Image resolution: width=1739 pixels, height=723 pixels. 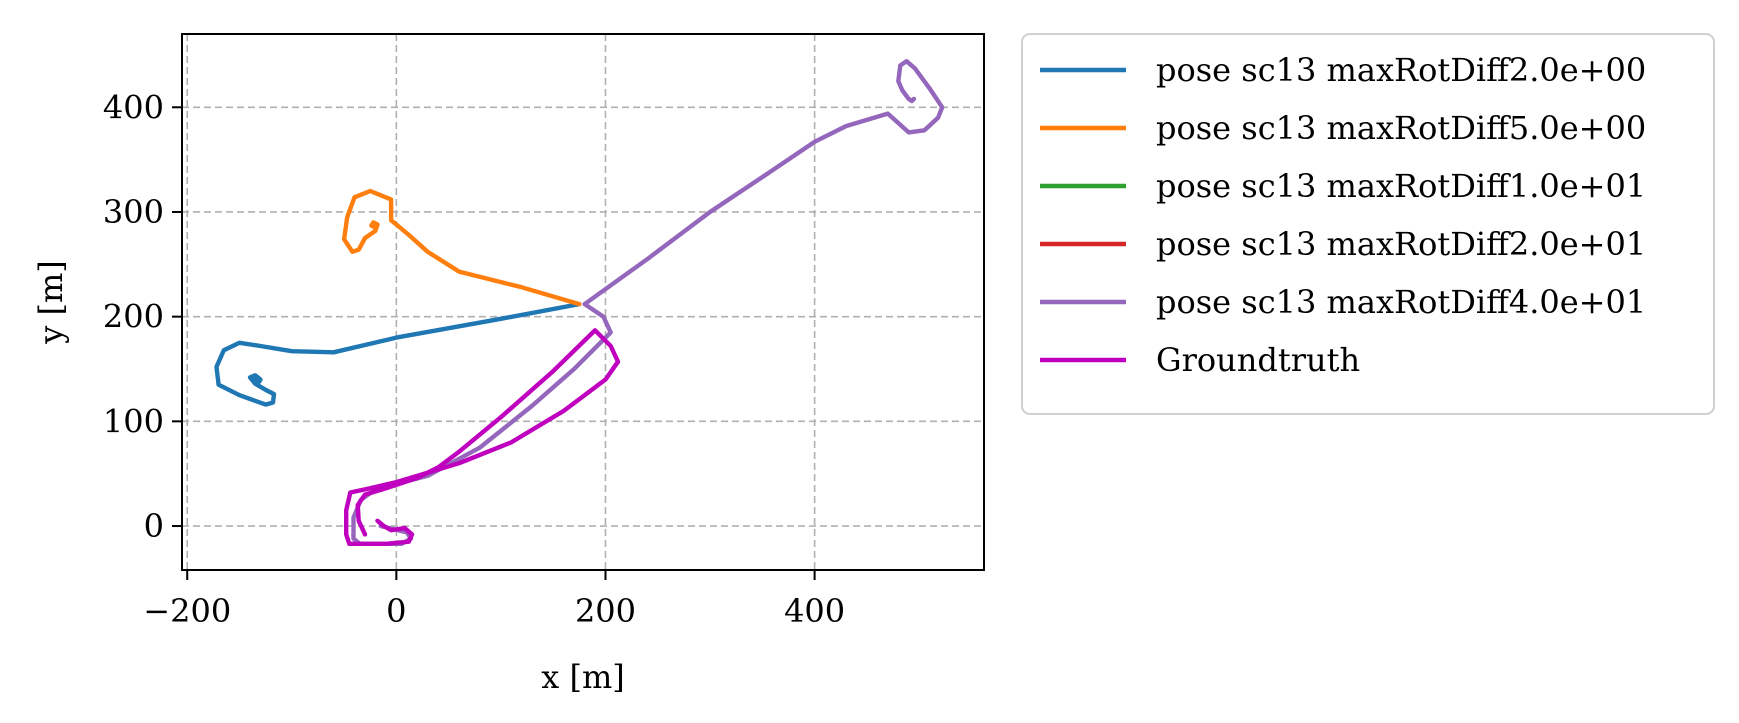 I want to click on y-tick-label: 400, so click(x=133, y=107).